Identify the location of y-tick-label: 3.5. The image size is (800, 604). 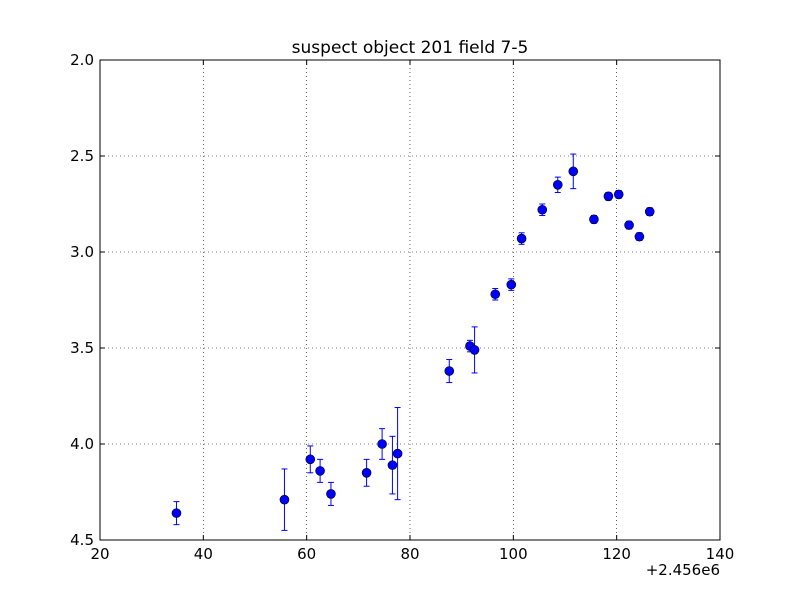
(82, 348).